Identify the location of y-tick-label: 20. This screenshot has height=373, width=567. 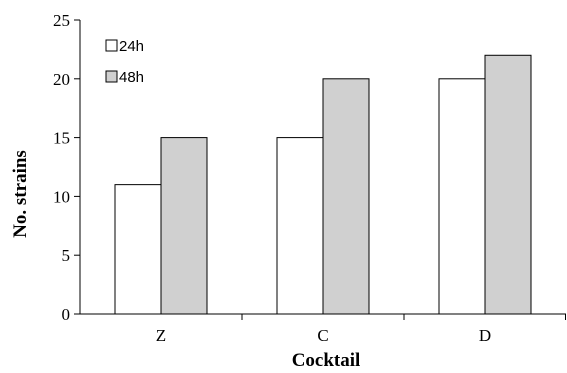
(61, 79).